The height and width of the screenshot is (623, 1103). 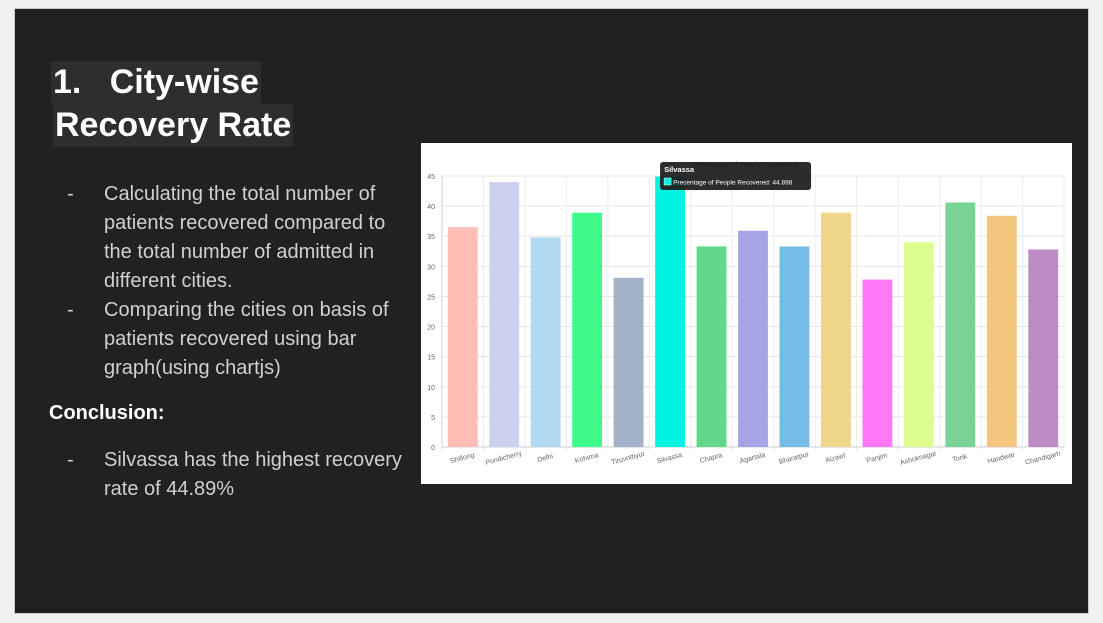 What do you see at coordinates (173, 125) in the screenshot?
I see `title-line-2: Recovery Rate` at bounding box center [173, 125].